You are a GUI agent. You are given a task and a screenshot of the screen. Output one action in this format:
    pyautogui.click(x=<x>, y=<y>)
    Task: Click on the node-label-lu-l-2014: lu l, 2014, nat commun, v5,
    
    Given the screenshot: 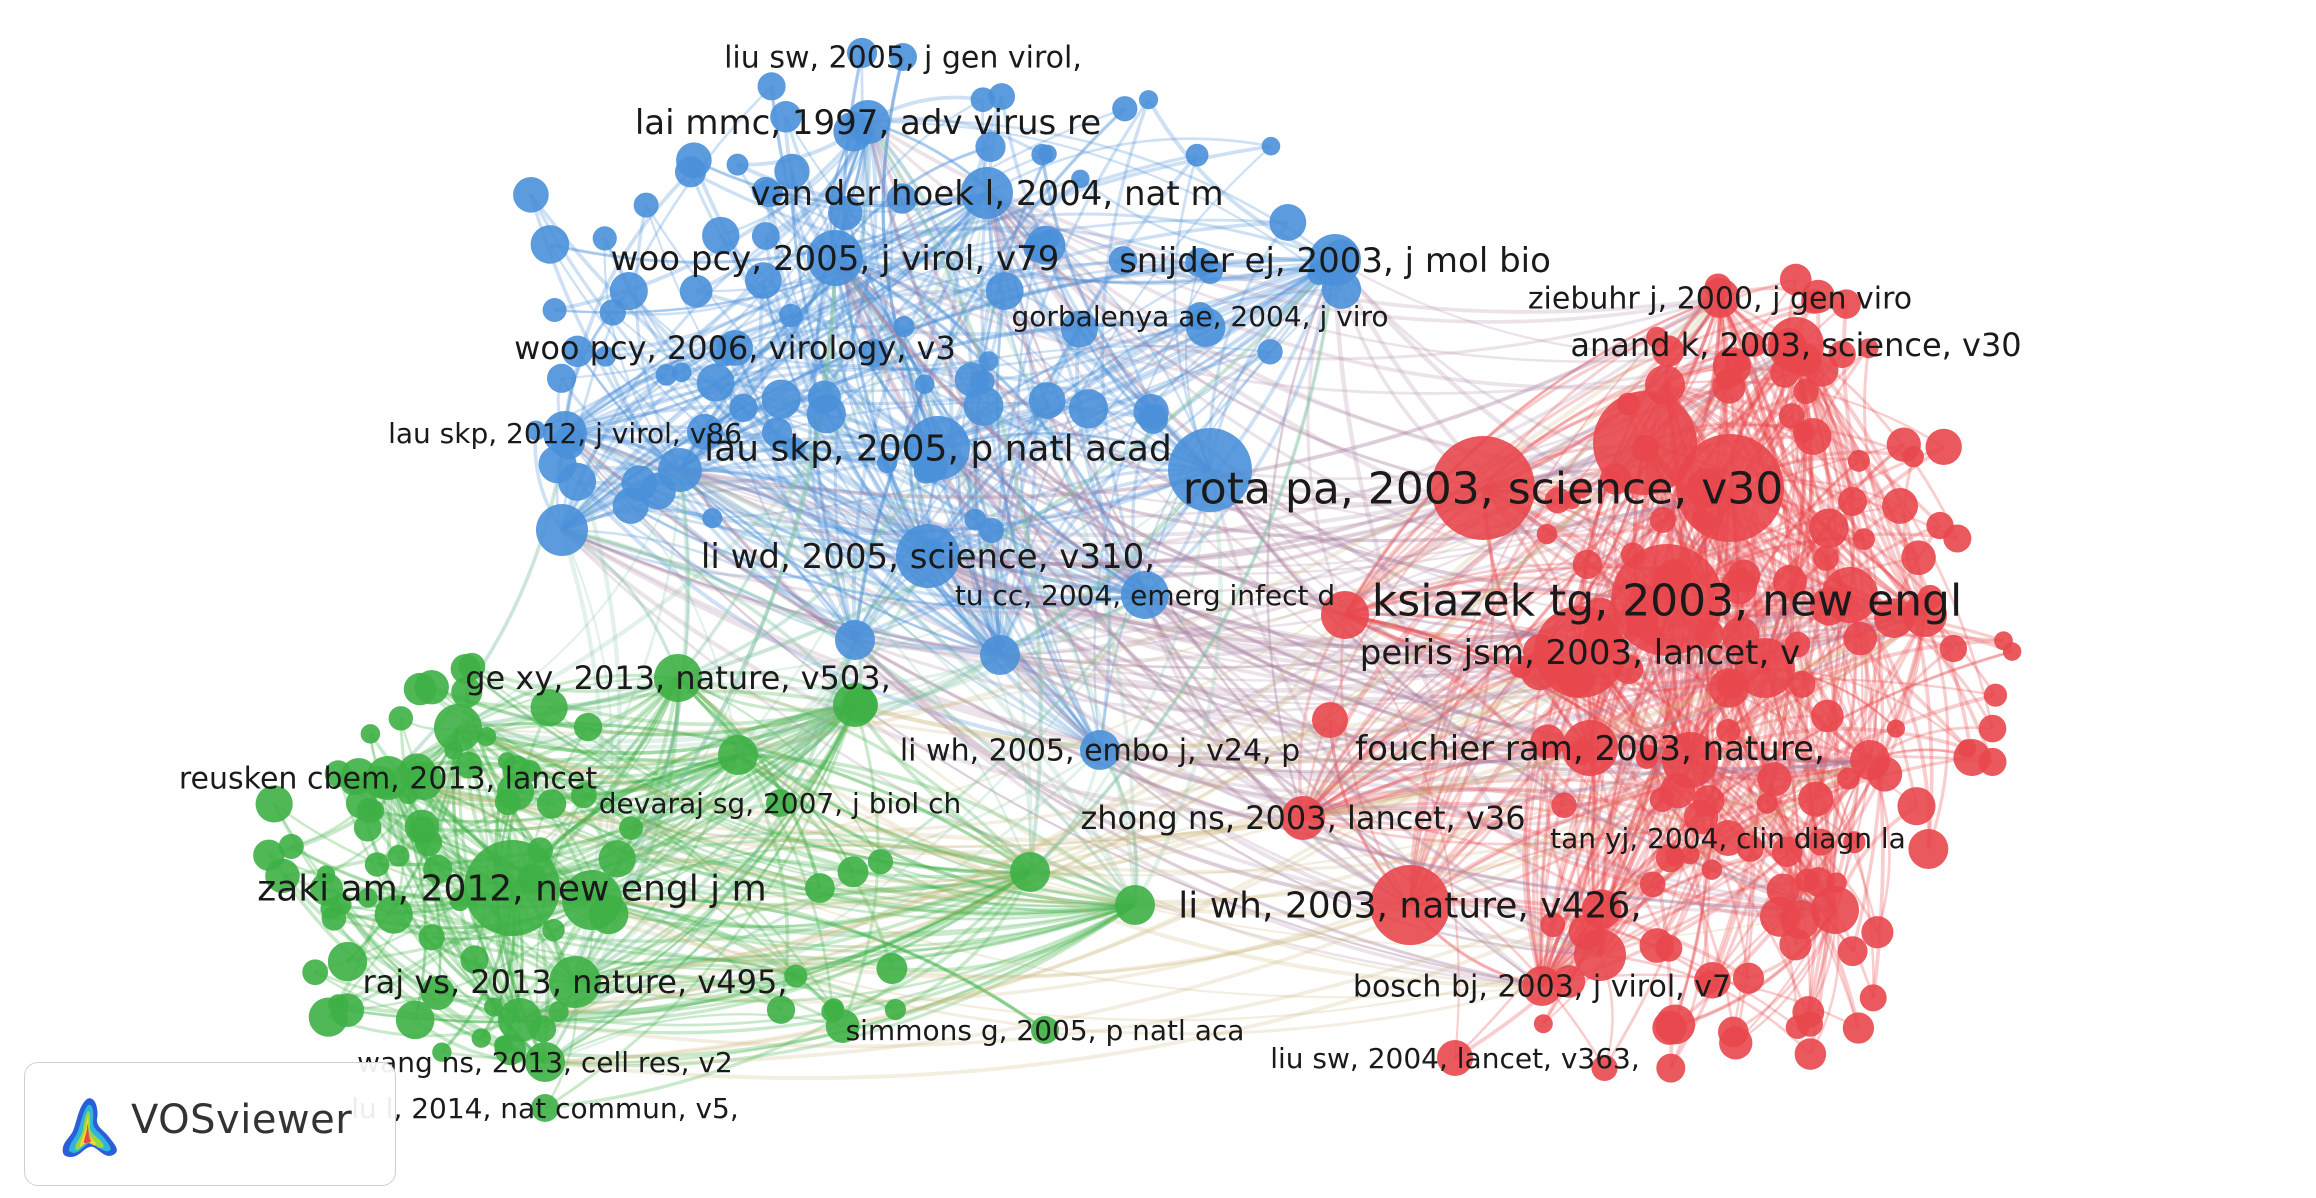 What is the action you would take?
    pyautogui.click(x=545, y=1108)
    